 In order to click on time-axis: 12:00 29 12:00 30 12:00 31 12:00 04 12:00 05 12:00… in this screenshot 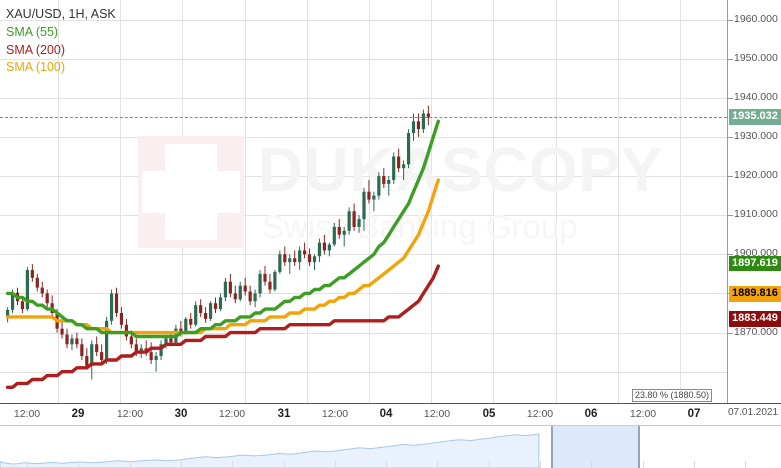, I will do `click(363, 414)`.